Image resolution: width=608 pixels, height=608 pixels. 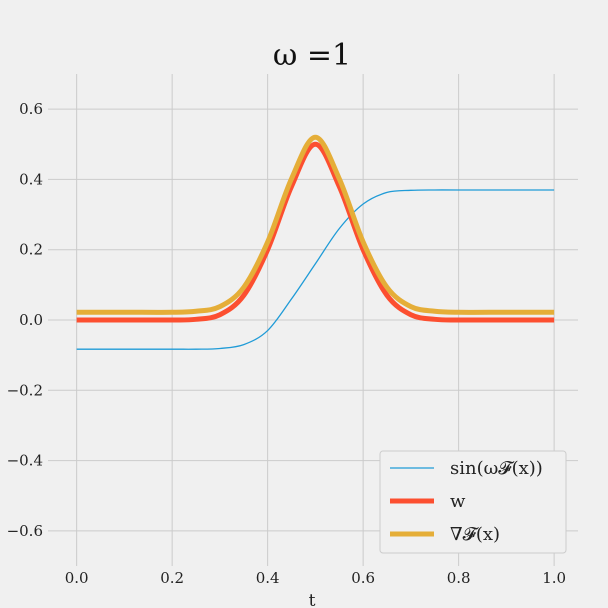 What do you see at coordinates (312, 55) in the screenshot?
I see `chart-title: ω =1` at bounding box center [312, 55].